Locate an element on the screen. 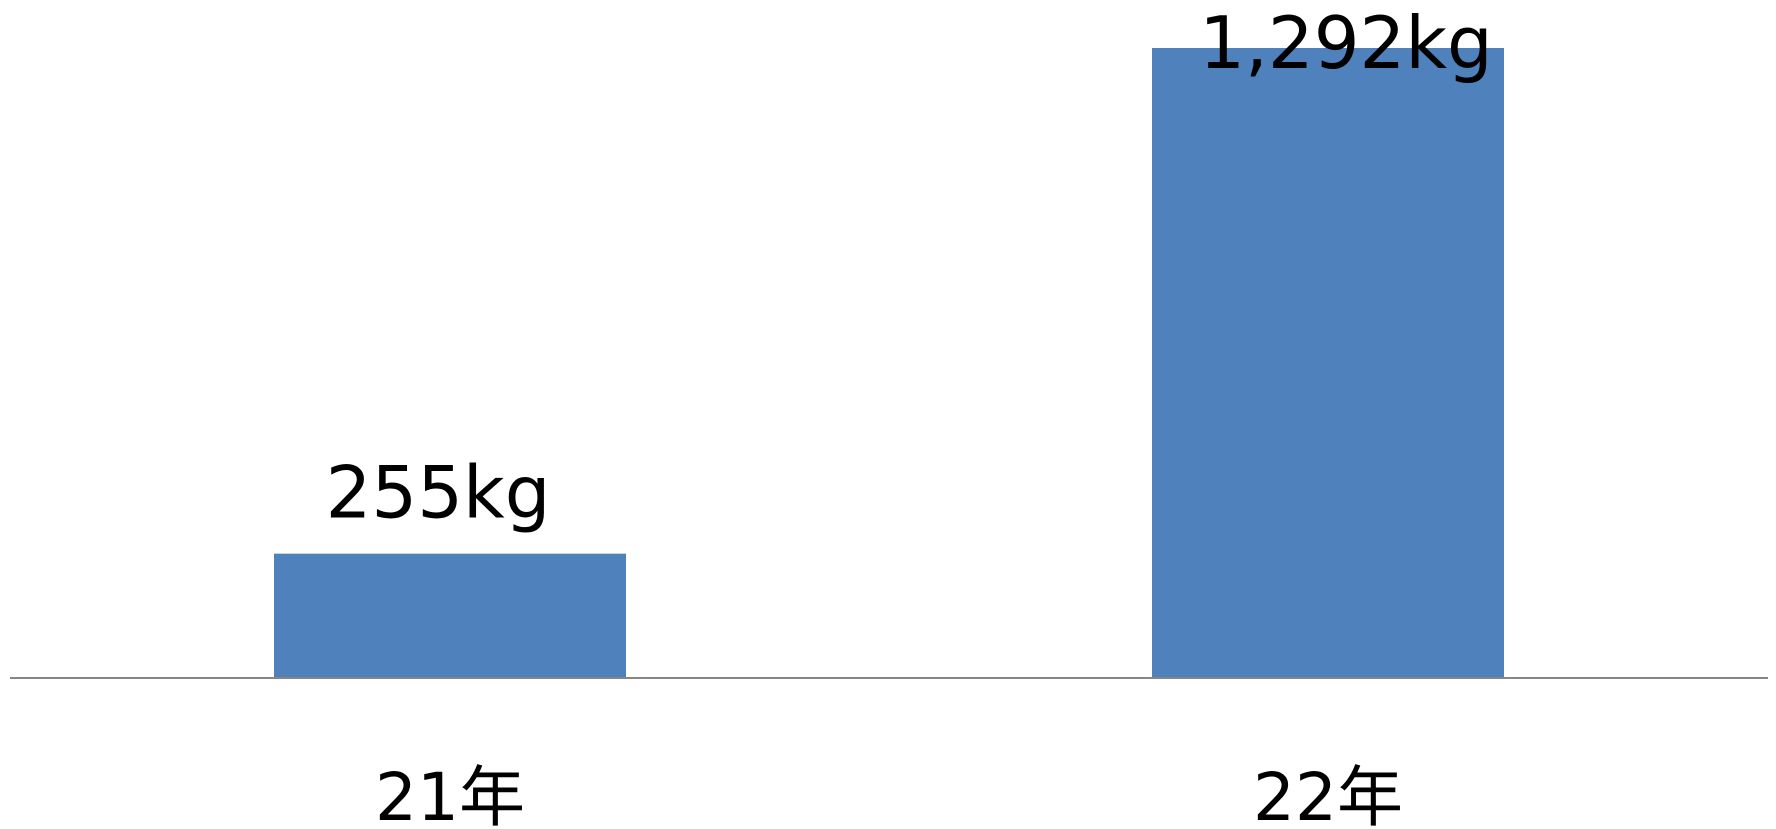 The height and width of the screenshot is (829, 1776). data-label-1: 255kg is located at coordinates (438, 493).